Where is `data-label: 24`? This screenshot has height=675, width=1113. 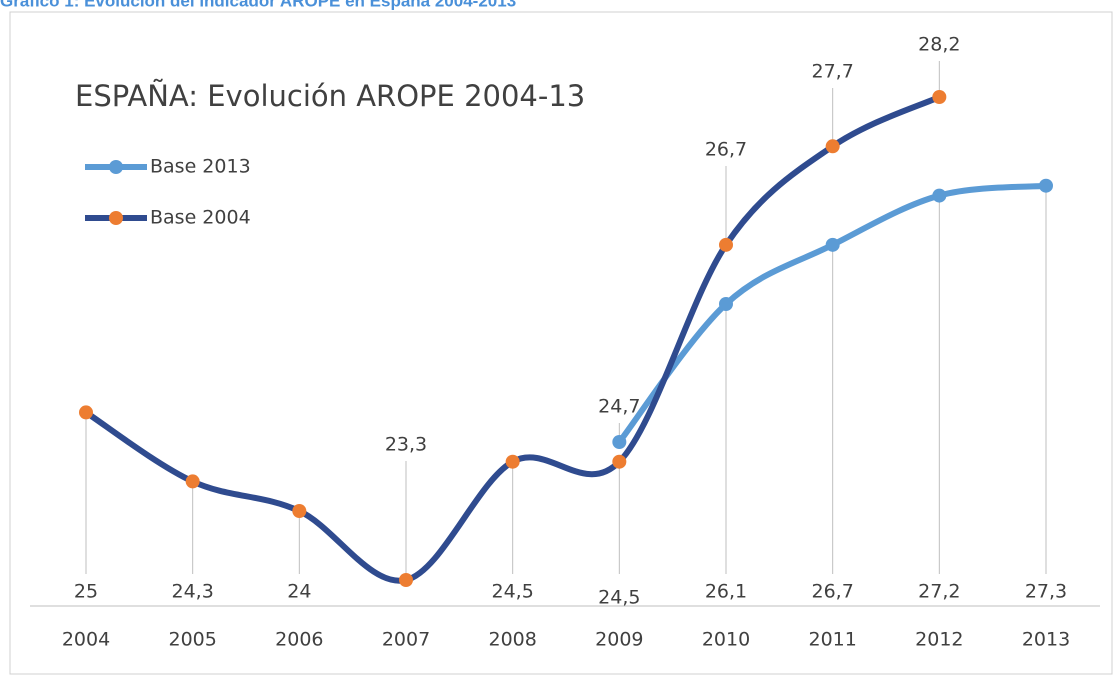
data-label: 24 is located at coordinates (299, 592).